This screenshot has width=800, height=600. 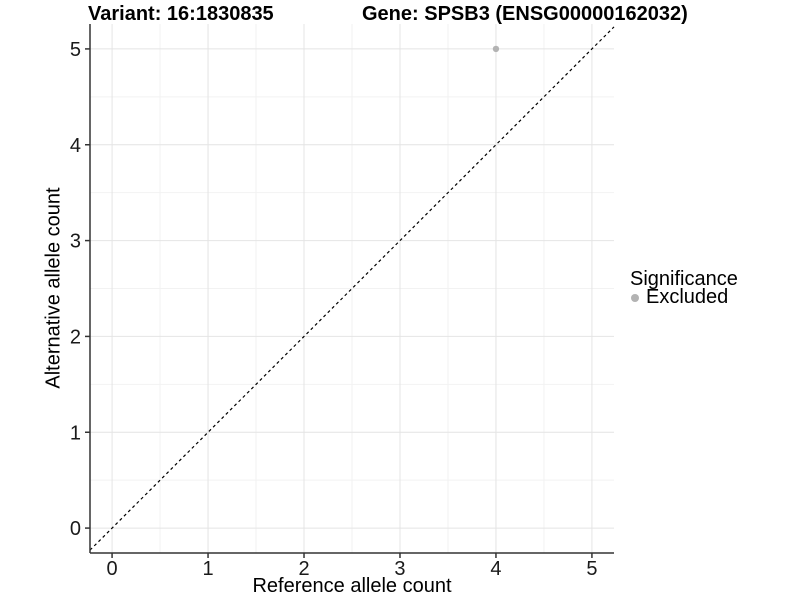 I want to click on y-tick-label: 2, so click(x=75, y=337).